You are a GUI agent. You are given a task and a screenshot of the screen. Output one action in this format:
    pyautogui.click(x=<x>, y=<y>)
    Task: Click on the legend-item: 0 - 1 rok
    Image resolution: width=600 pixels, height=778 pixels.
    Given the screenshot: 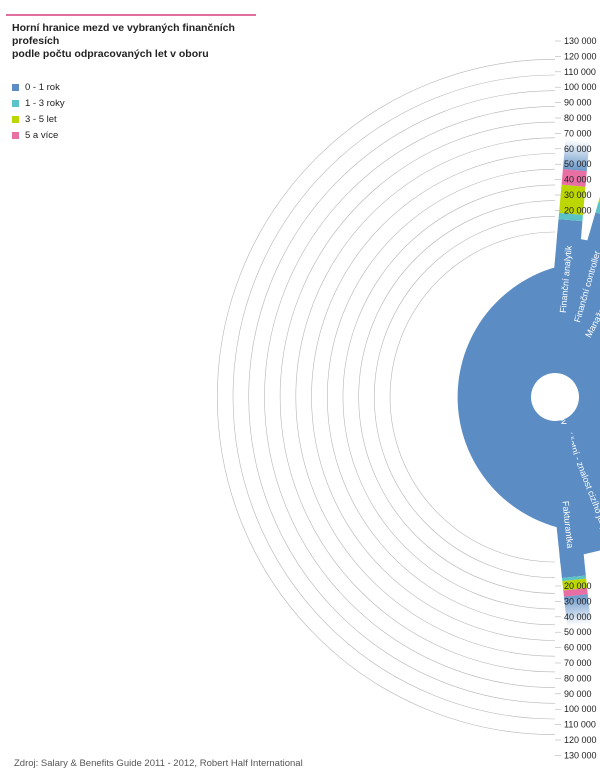 What is the action you would take?
    pyautogui.click(x=38, y=87)
    